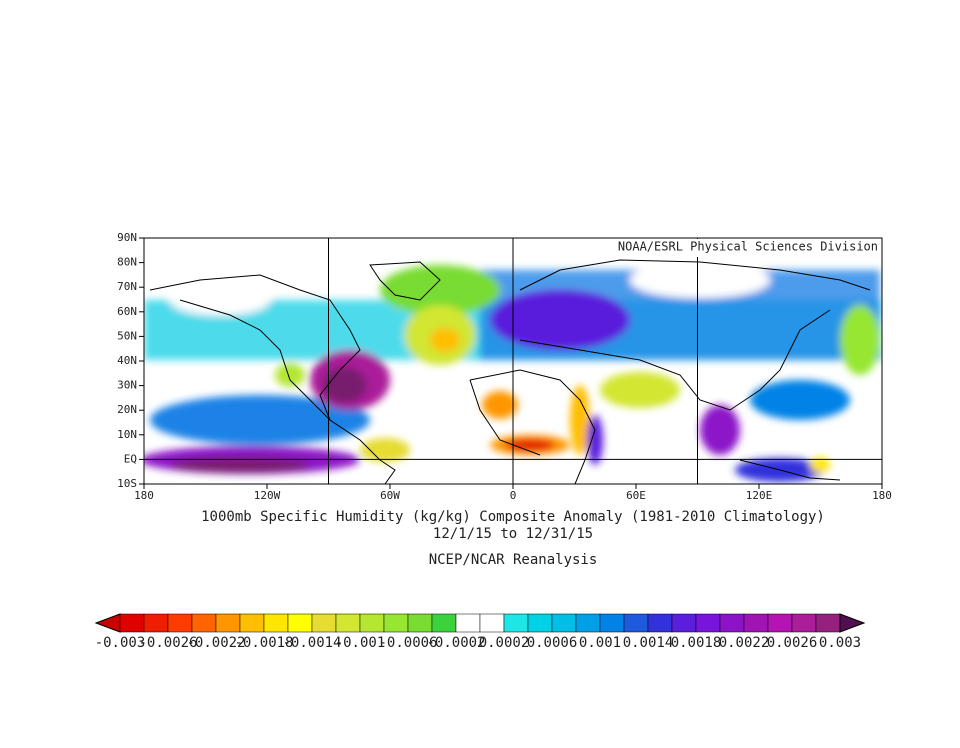 This screenshot has height=748, width=960. What do you see at coordinates (127, 434) in the screenshot?
I see `lat-label: 10N` at bounding box center [127, 434].